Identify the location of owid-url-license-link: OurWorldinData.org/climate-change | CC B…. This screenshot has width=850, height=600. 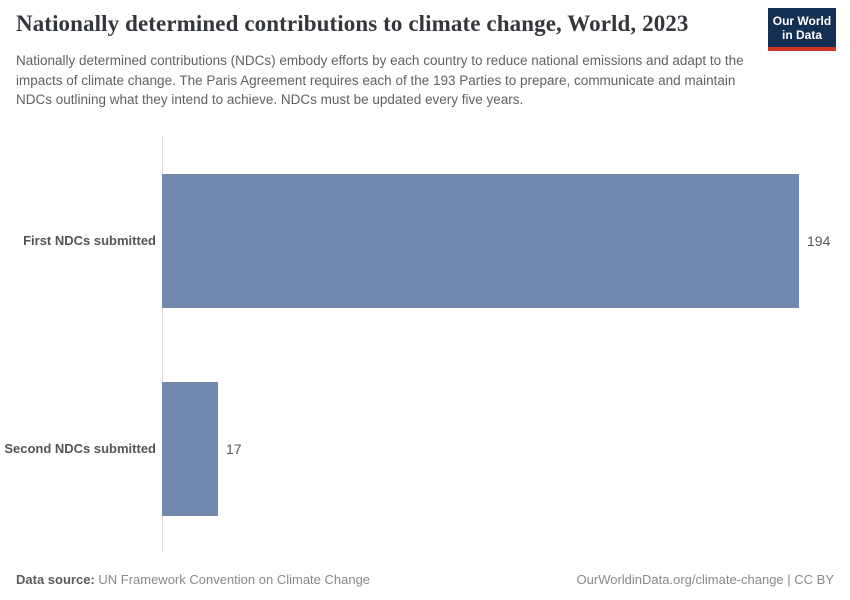
(705, 579).